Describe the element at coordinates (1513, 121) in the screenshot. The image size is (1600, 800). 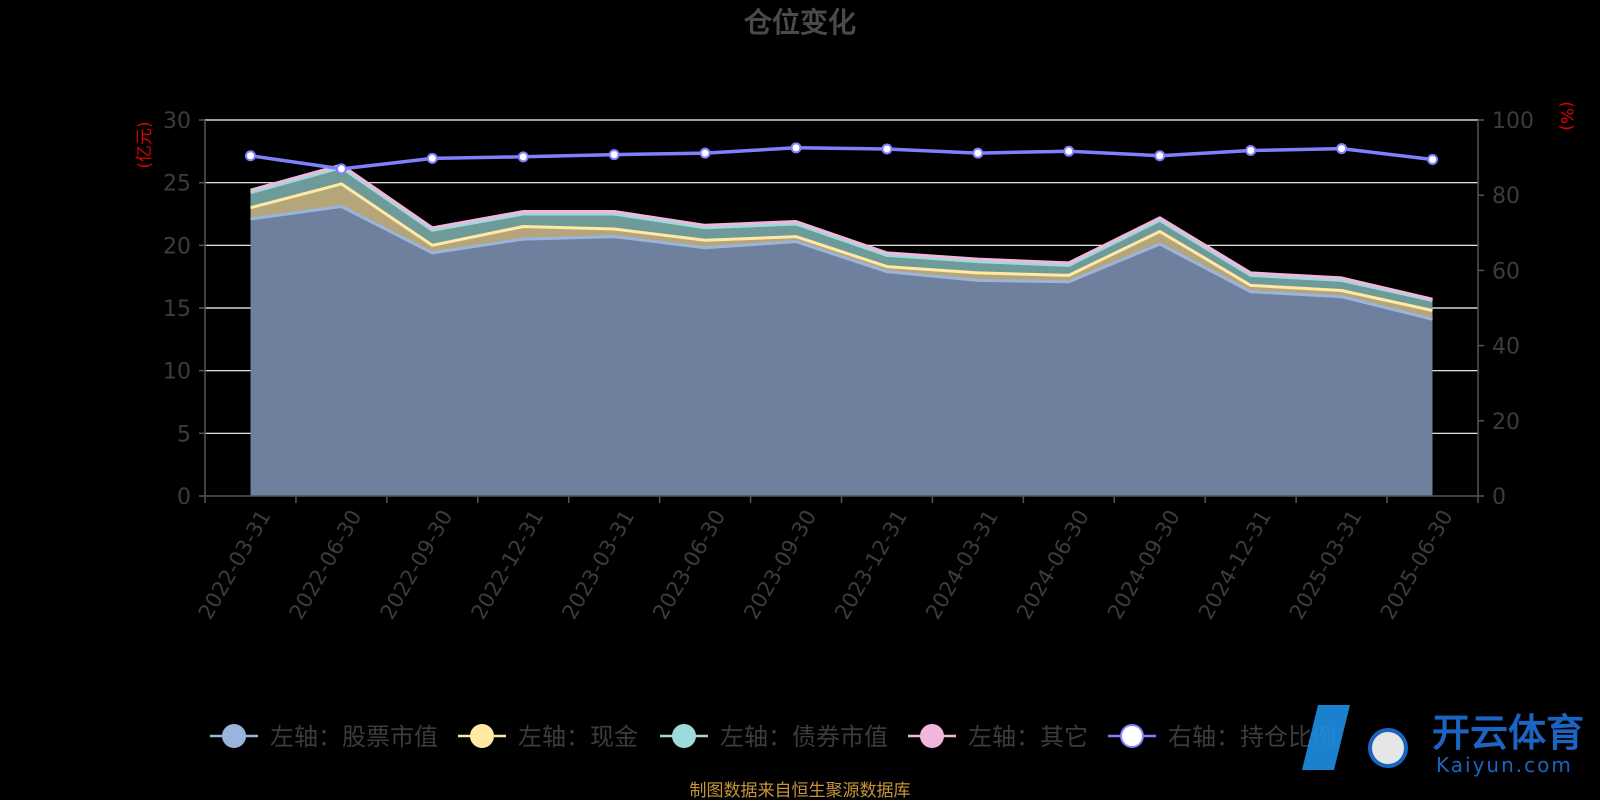
I see `right-tick-label: 100` at that location.